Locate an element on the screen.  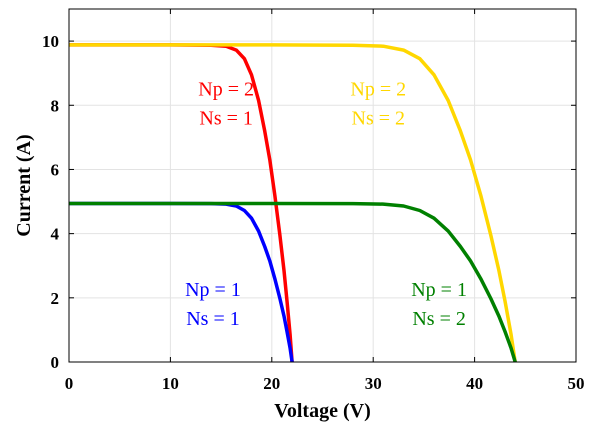
y-tick-label: 10 is located at coordinates (50, 41).